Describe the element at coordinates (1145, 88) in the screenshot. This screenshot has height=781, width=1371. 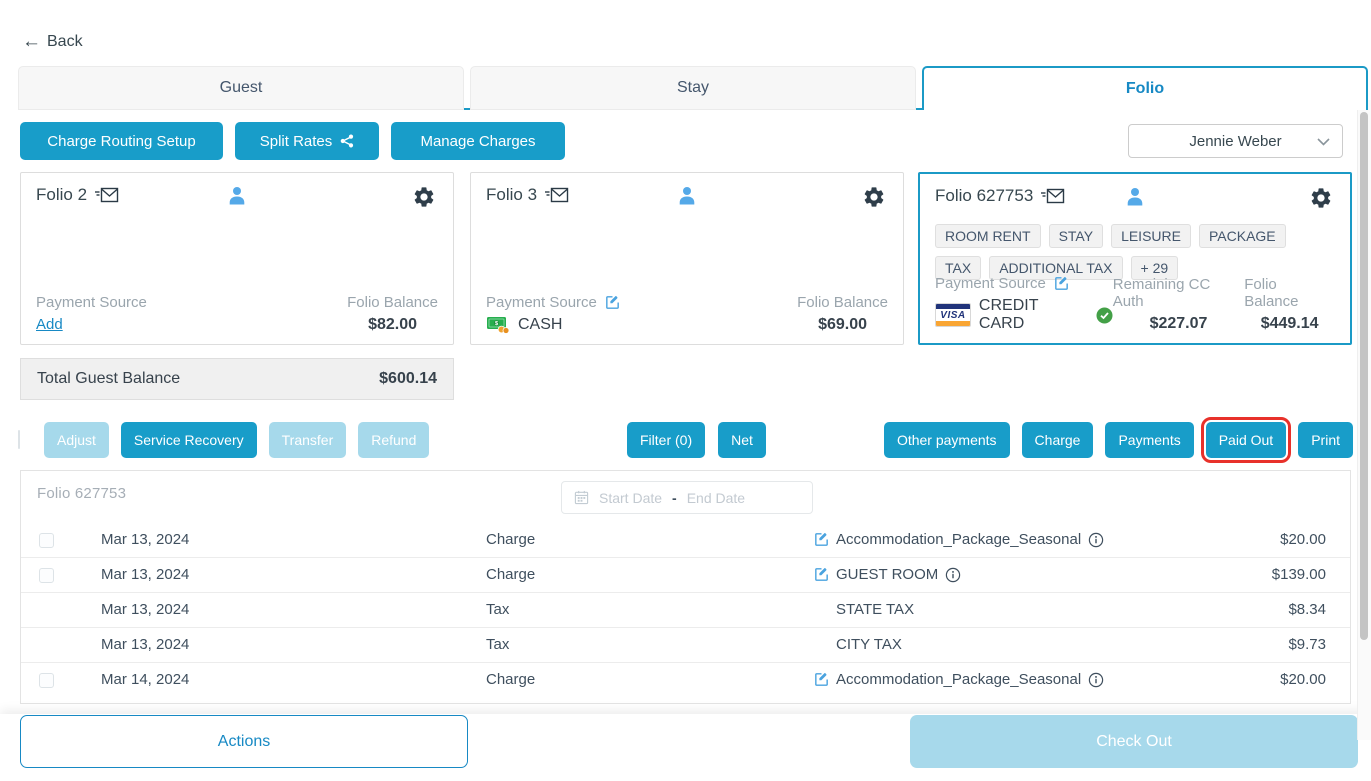
I see `tab-folio: Folio` at that location.